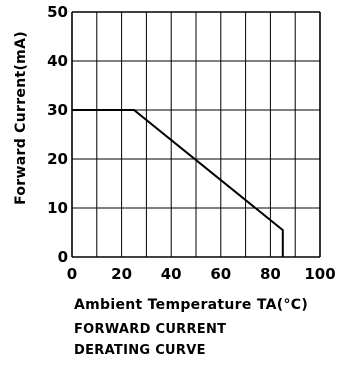 The height and width of the screenshot is (365, 345). What do you see at coordinates (191, 305) in the screenshot?
I see `x-axis-title: Ambient Temperature TA(°C)` at bounding box center [191, 305].